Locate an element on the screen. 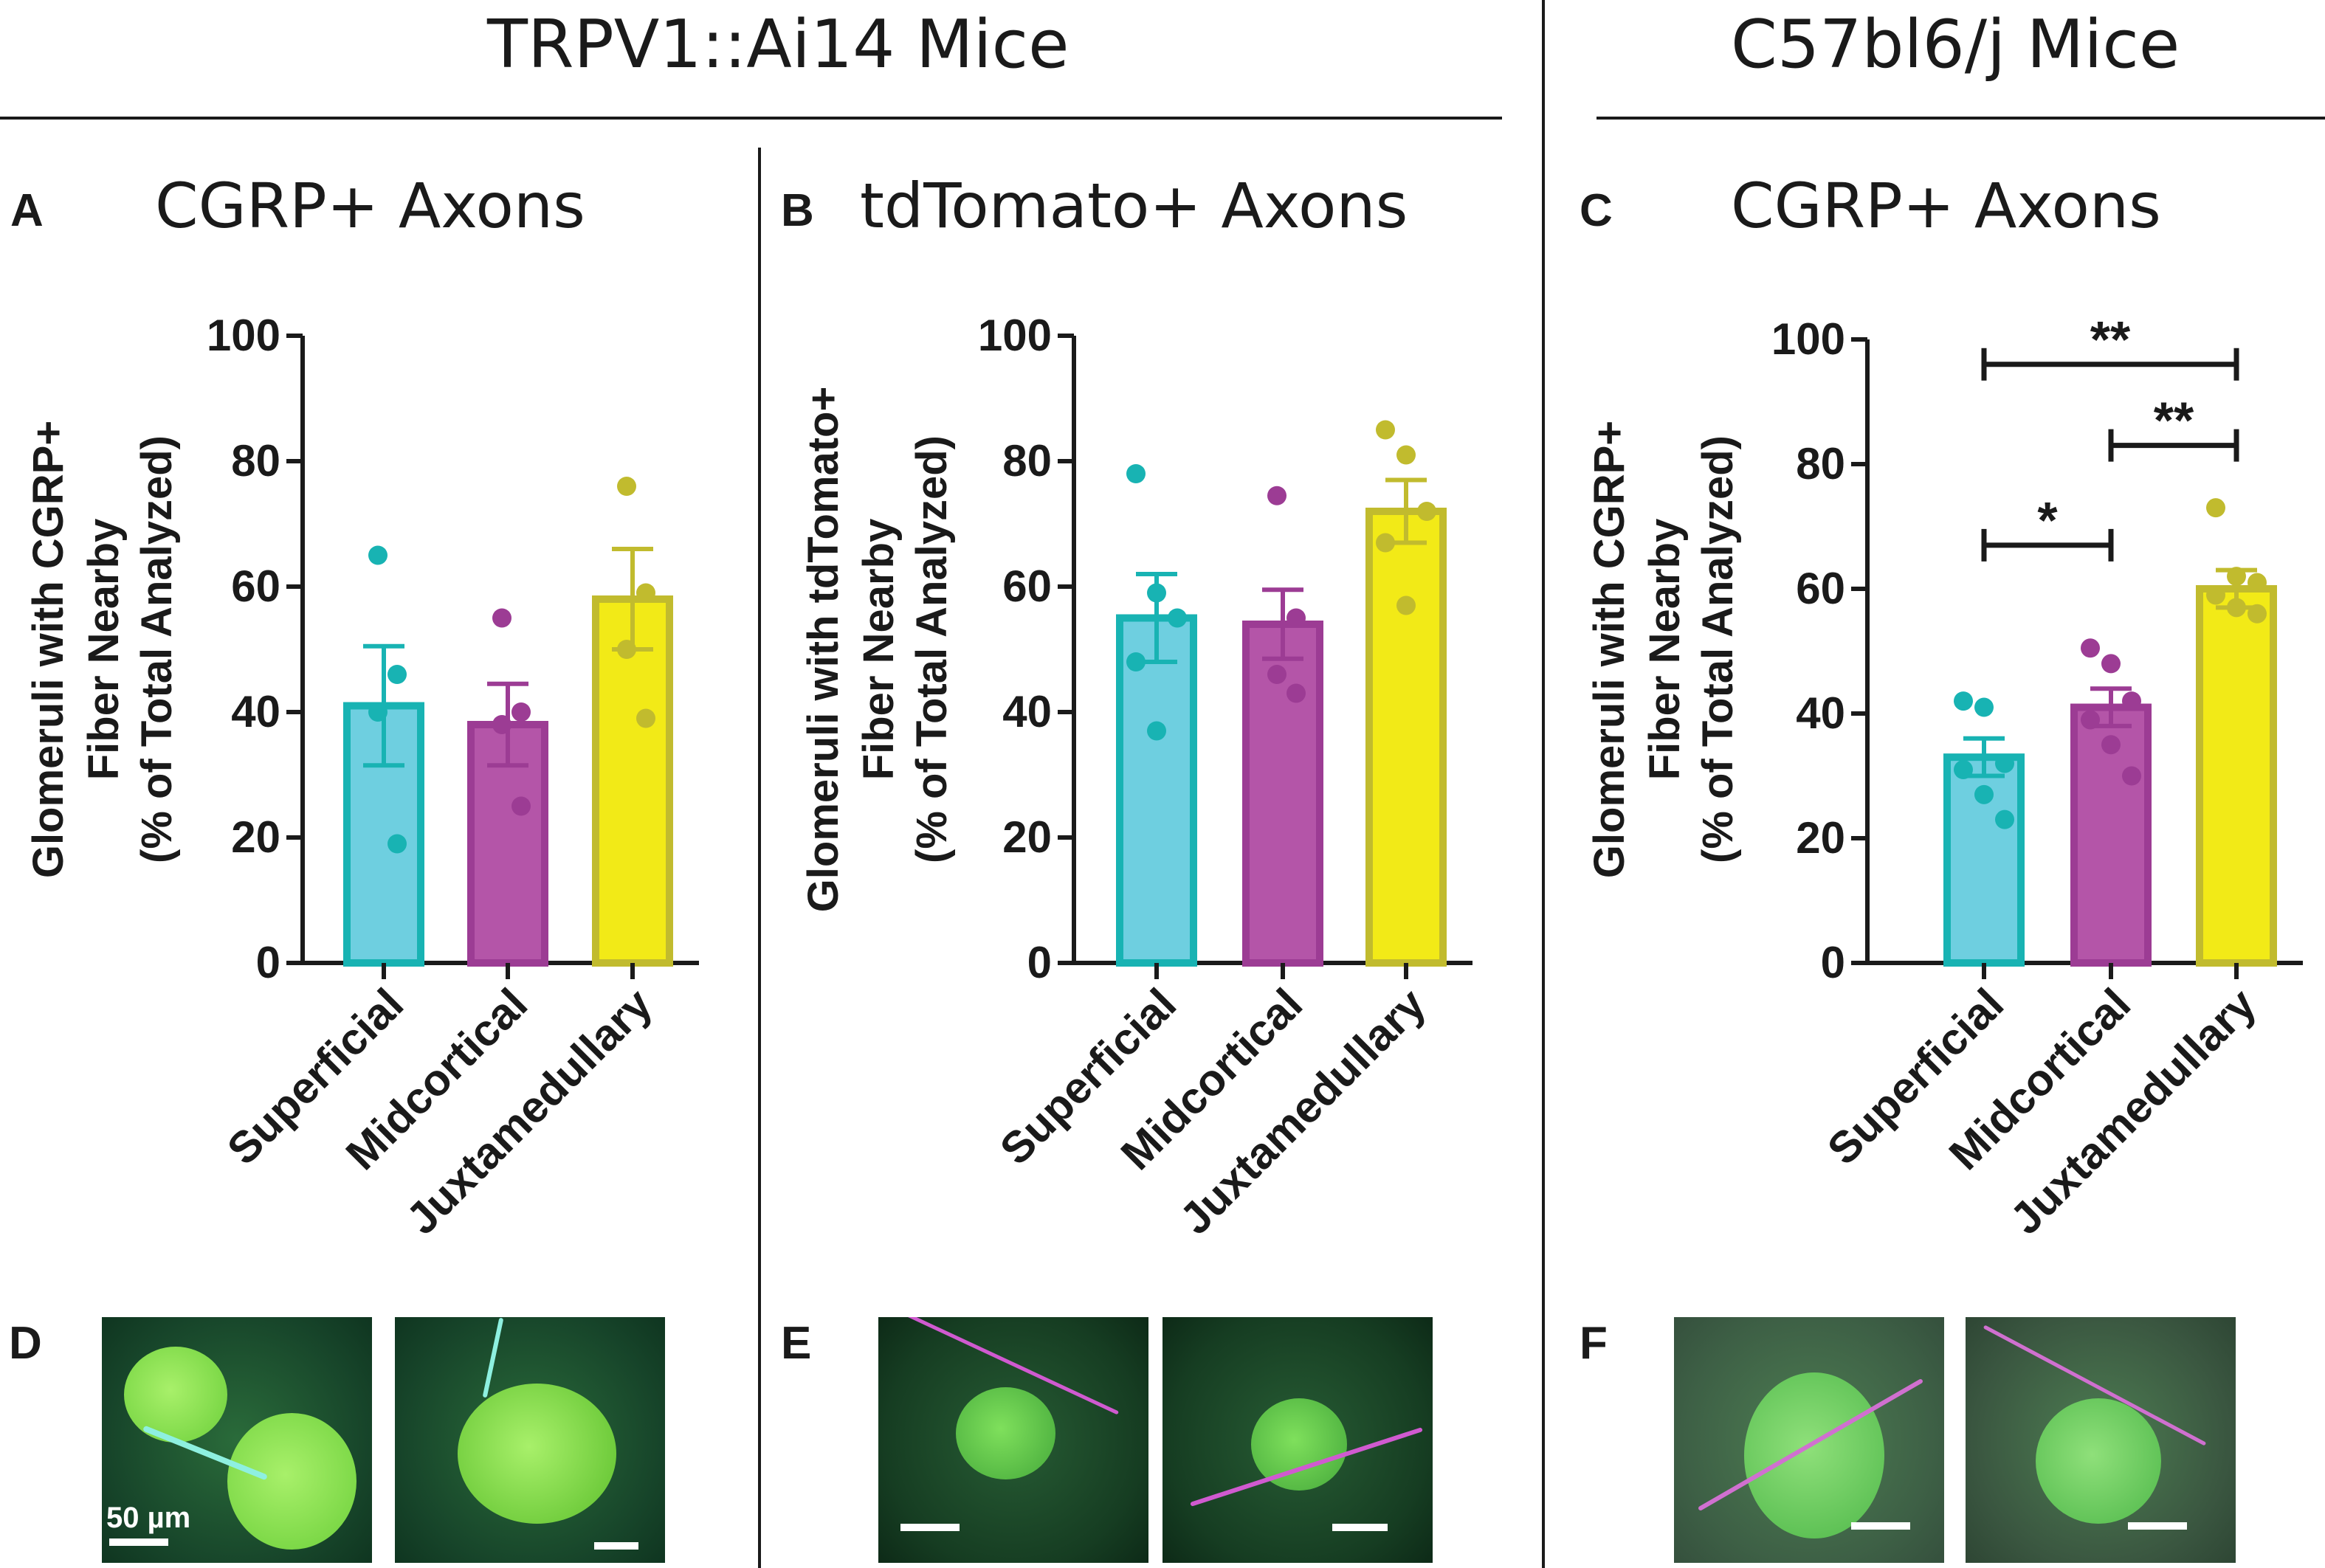  glomerulus-d2 is located at coordinates (537, 1454).